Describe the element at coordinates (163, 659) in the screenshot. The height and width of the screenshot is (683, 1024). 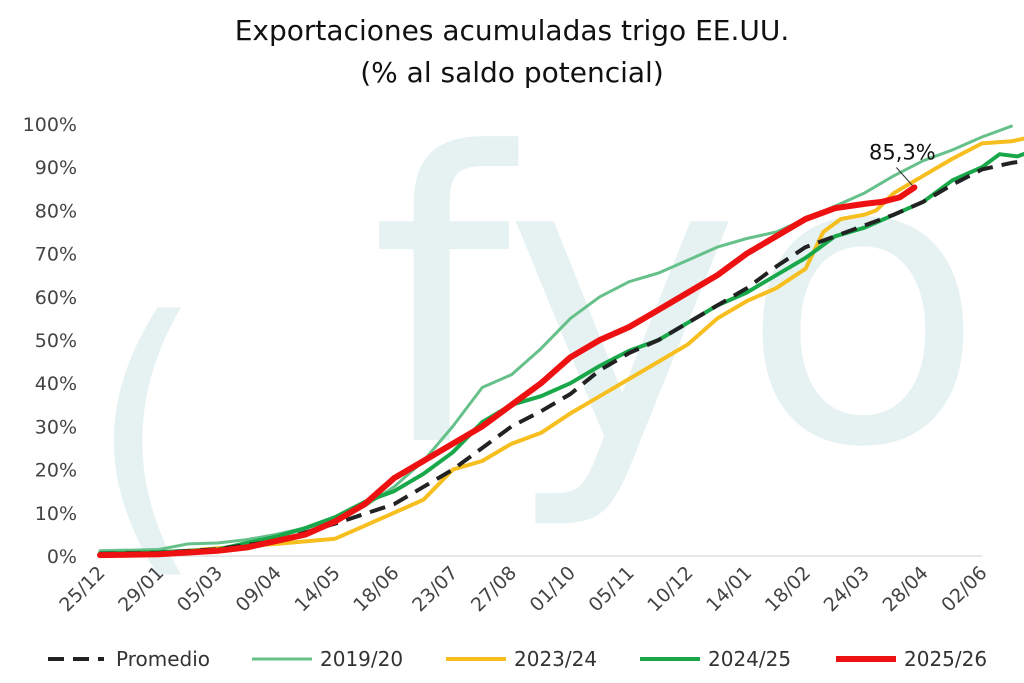
I see `legend-label: Promedio` at that location.